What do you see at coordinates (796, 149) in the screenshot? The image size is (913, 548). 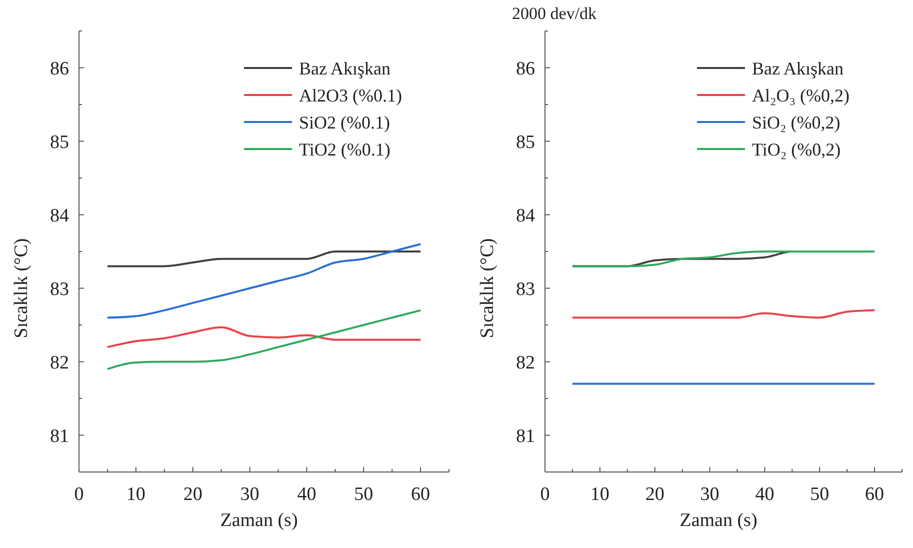 I see `legend-label: TiO₂ (%0,2)` at bounding box center [796, 149].